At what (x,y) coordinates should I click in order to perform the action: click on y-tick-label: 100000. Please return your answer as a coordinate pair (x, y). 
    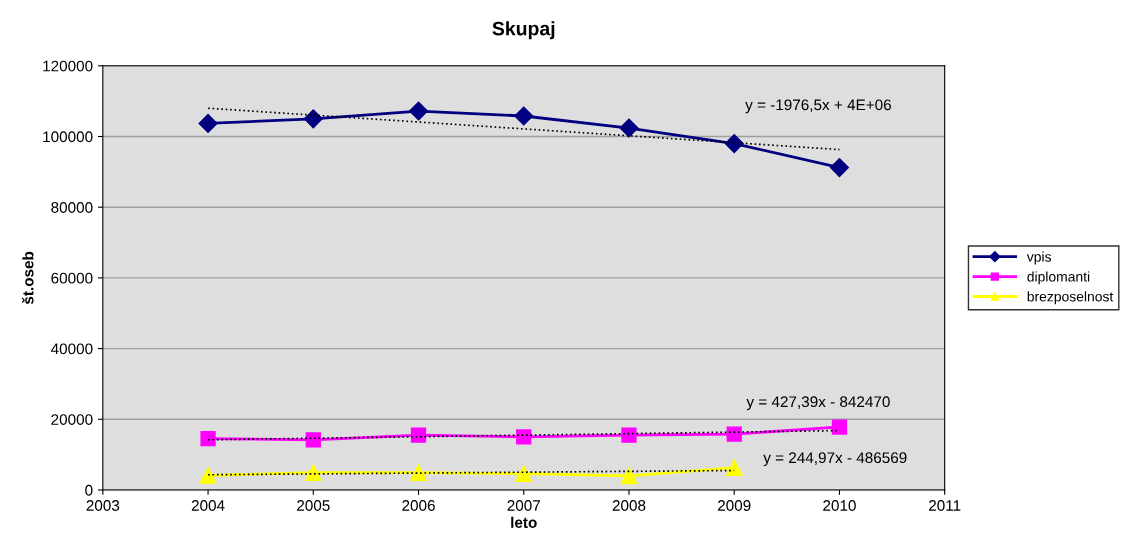
    Looking at the image, I should click on (68, 137).